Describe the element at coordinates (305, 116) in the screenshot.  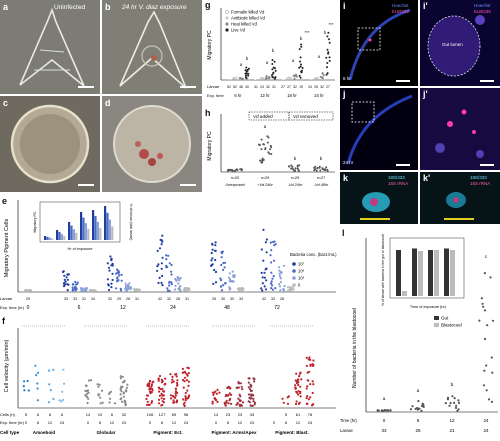
I see `svg-text: Vd removed` at that location.